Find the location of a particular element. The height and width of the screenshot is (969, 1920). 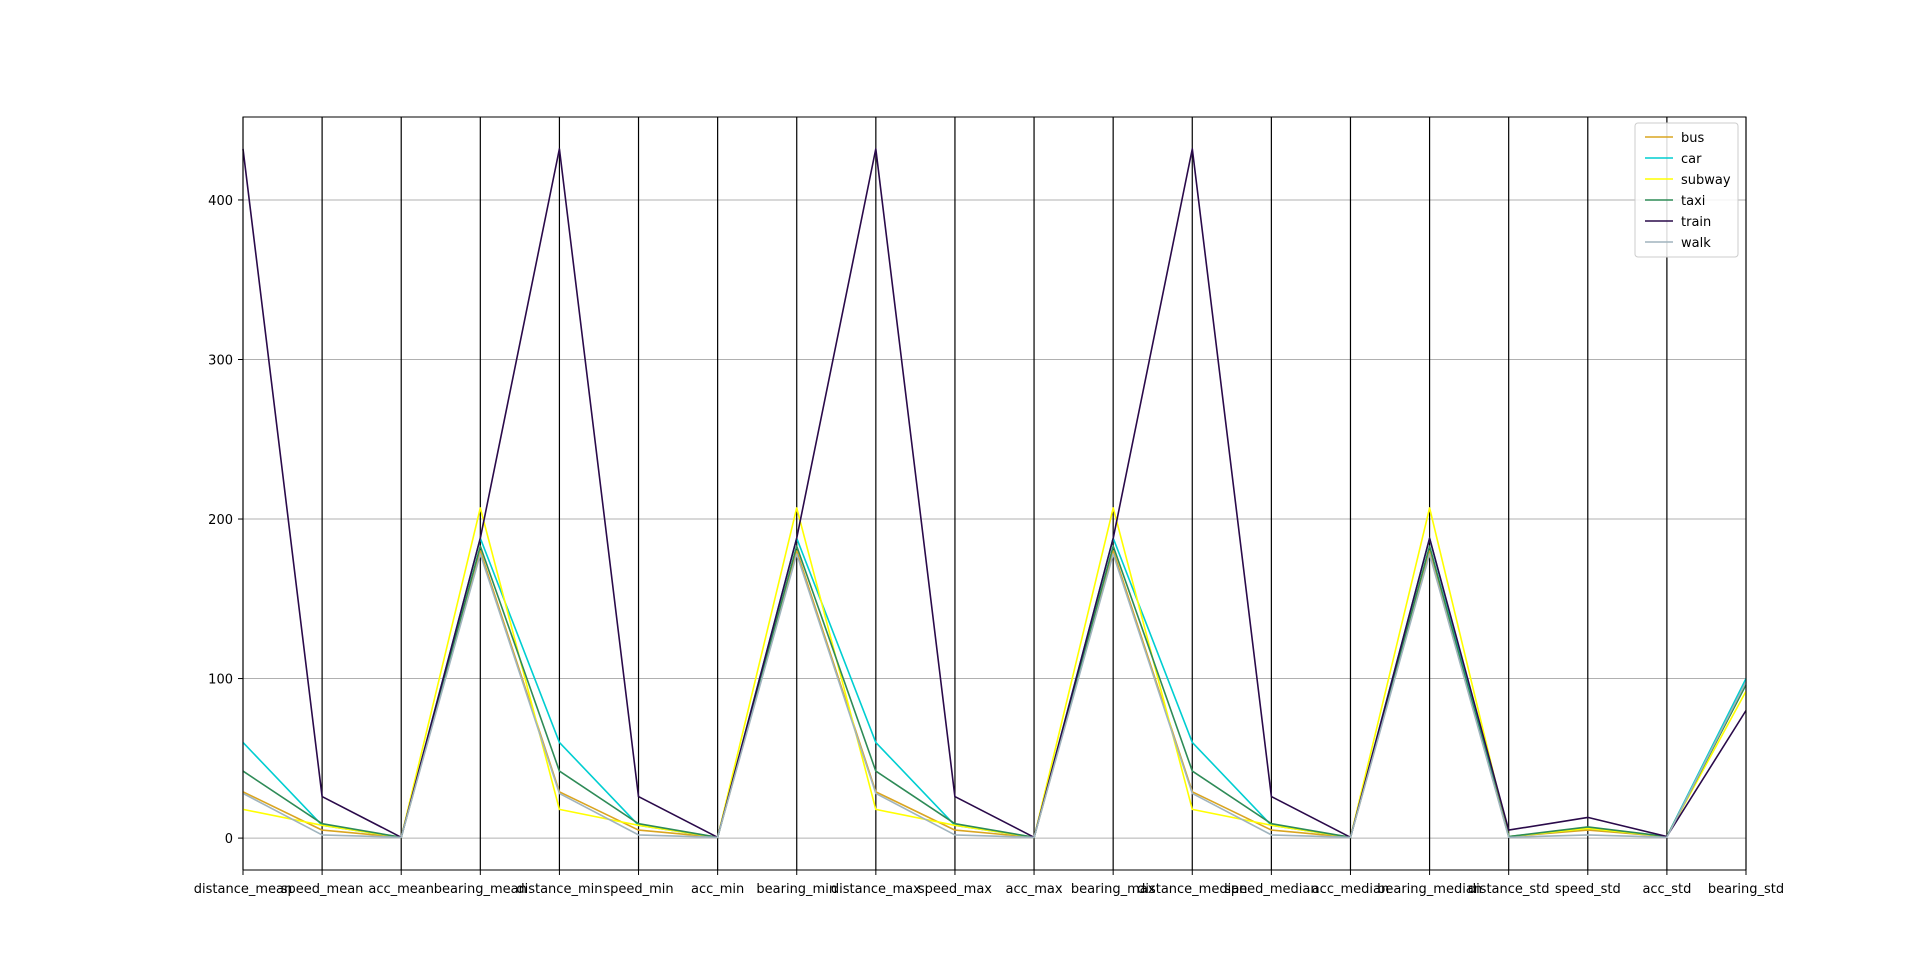

x-tick-label: speed_min is located at coordinates (638, 889).